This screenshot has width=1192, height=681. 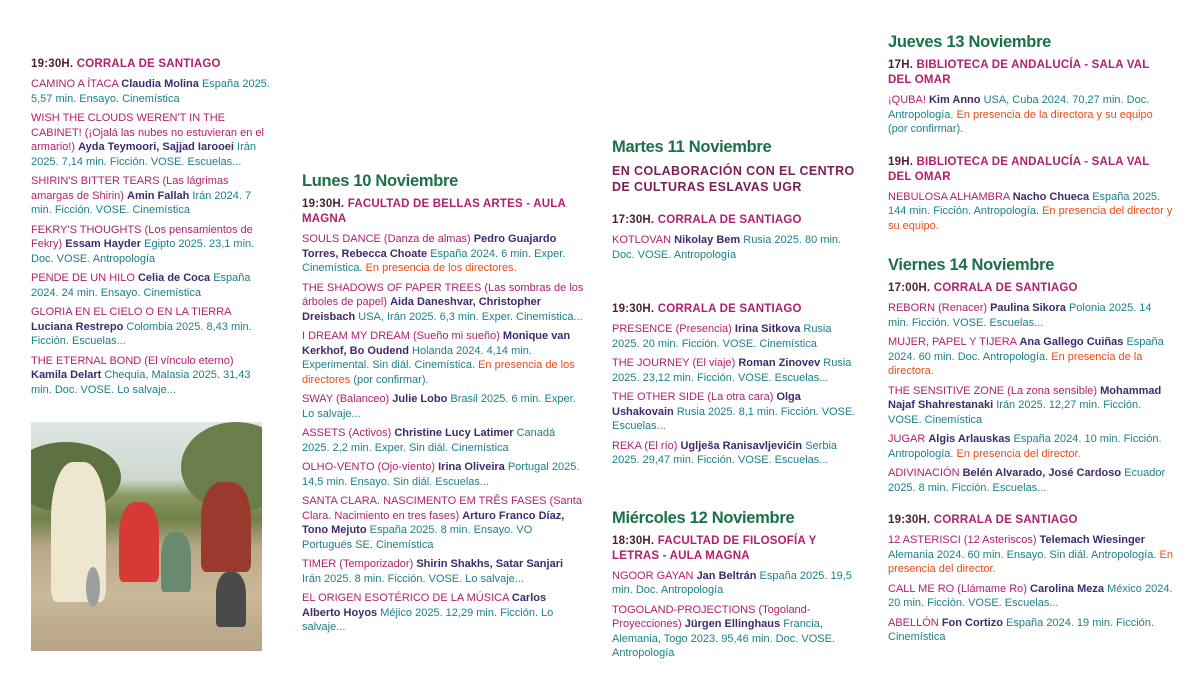 I want to click on day-heading: Miércoles 12 Noviembre, so click(x=703, y=517).